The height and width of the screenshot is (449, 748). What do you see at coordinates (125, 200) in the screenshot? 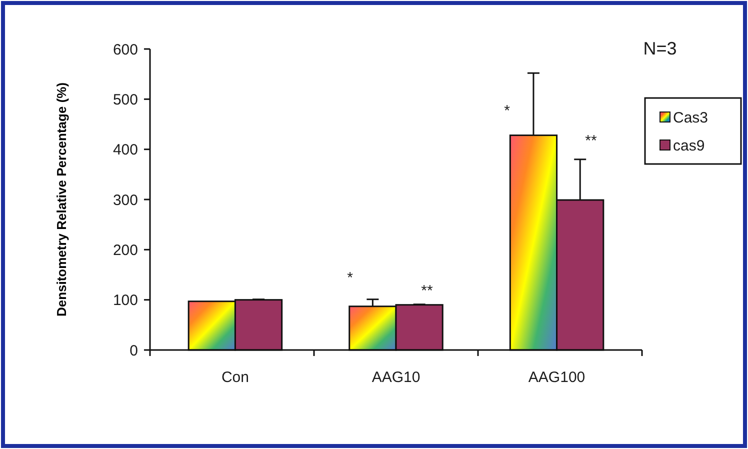
I see `y-tick-label: 300` at bounding box center [125, 200].